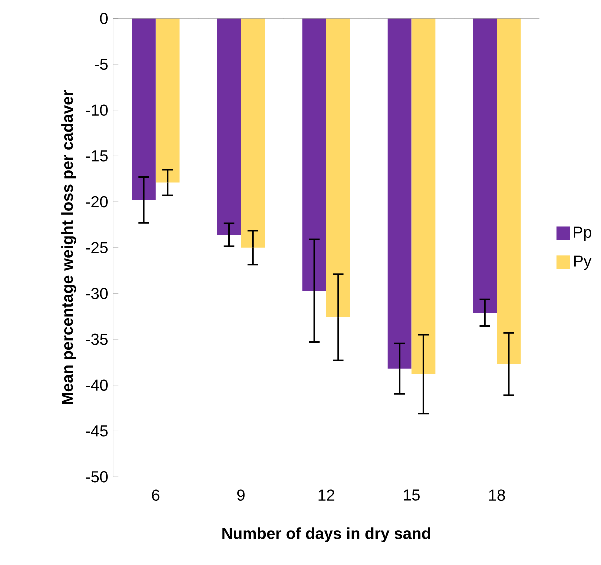 This screenshot has height=565, width=601. Describe the element at coordinates (97, 386) in the screenshot. I see `y-tick-label: -40` at that location.